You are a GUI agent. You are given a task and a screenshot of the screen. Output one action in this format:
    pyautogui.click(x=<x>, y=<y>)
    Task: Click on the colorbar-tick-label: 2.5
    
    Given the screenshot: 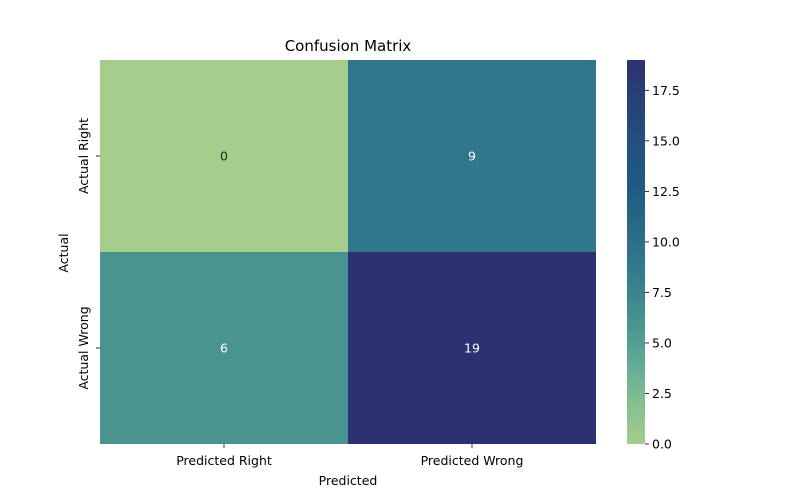 What is the action you would take?
    pyautogui.click(x=662, y=393)
    